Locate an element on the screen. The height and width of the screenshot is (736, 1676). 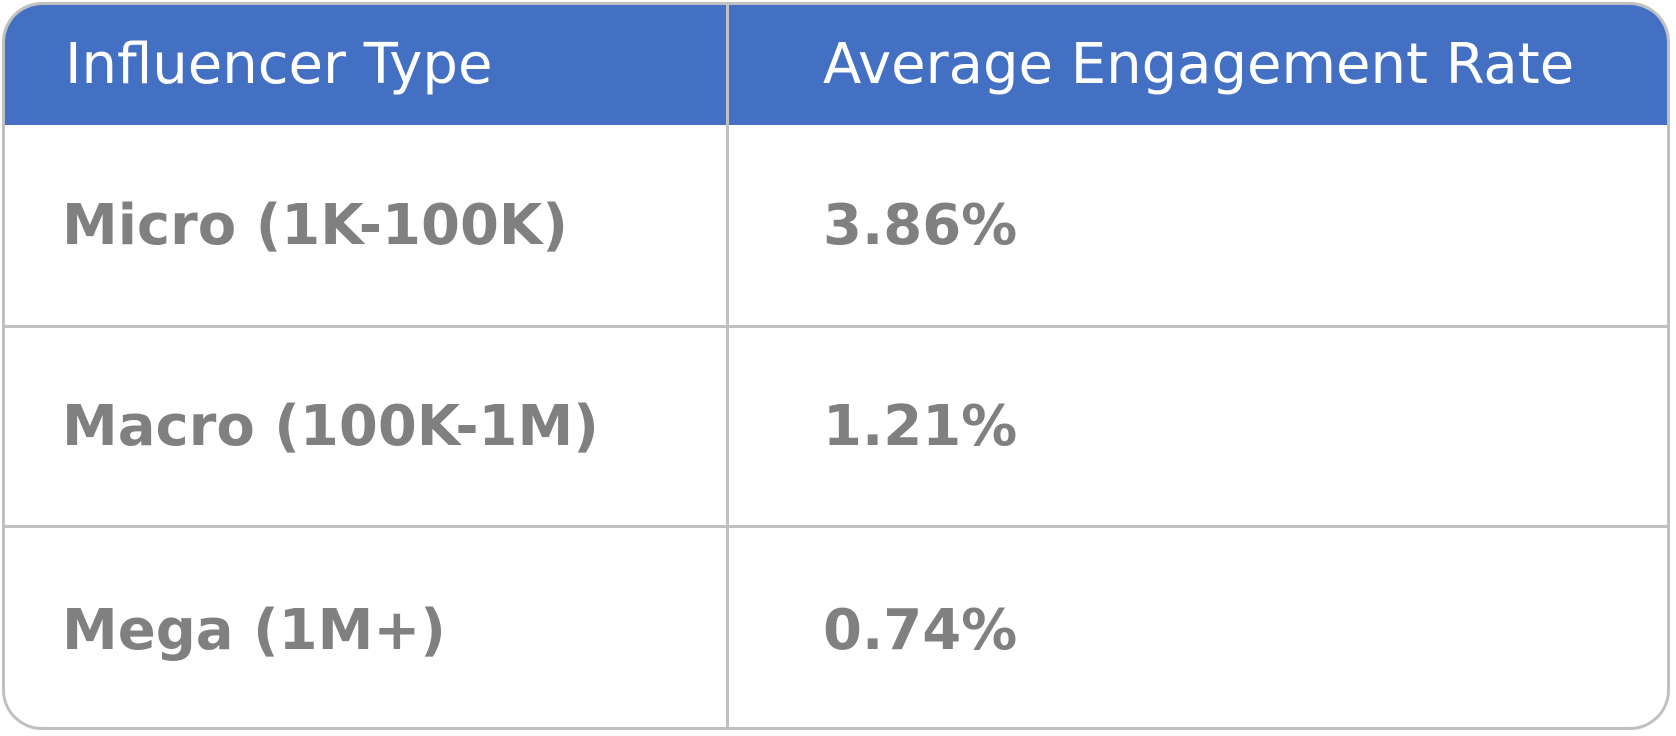
influencer-type-cell: Mega (1M+) is located at coordinates (254, 630).